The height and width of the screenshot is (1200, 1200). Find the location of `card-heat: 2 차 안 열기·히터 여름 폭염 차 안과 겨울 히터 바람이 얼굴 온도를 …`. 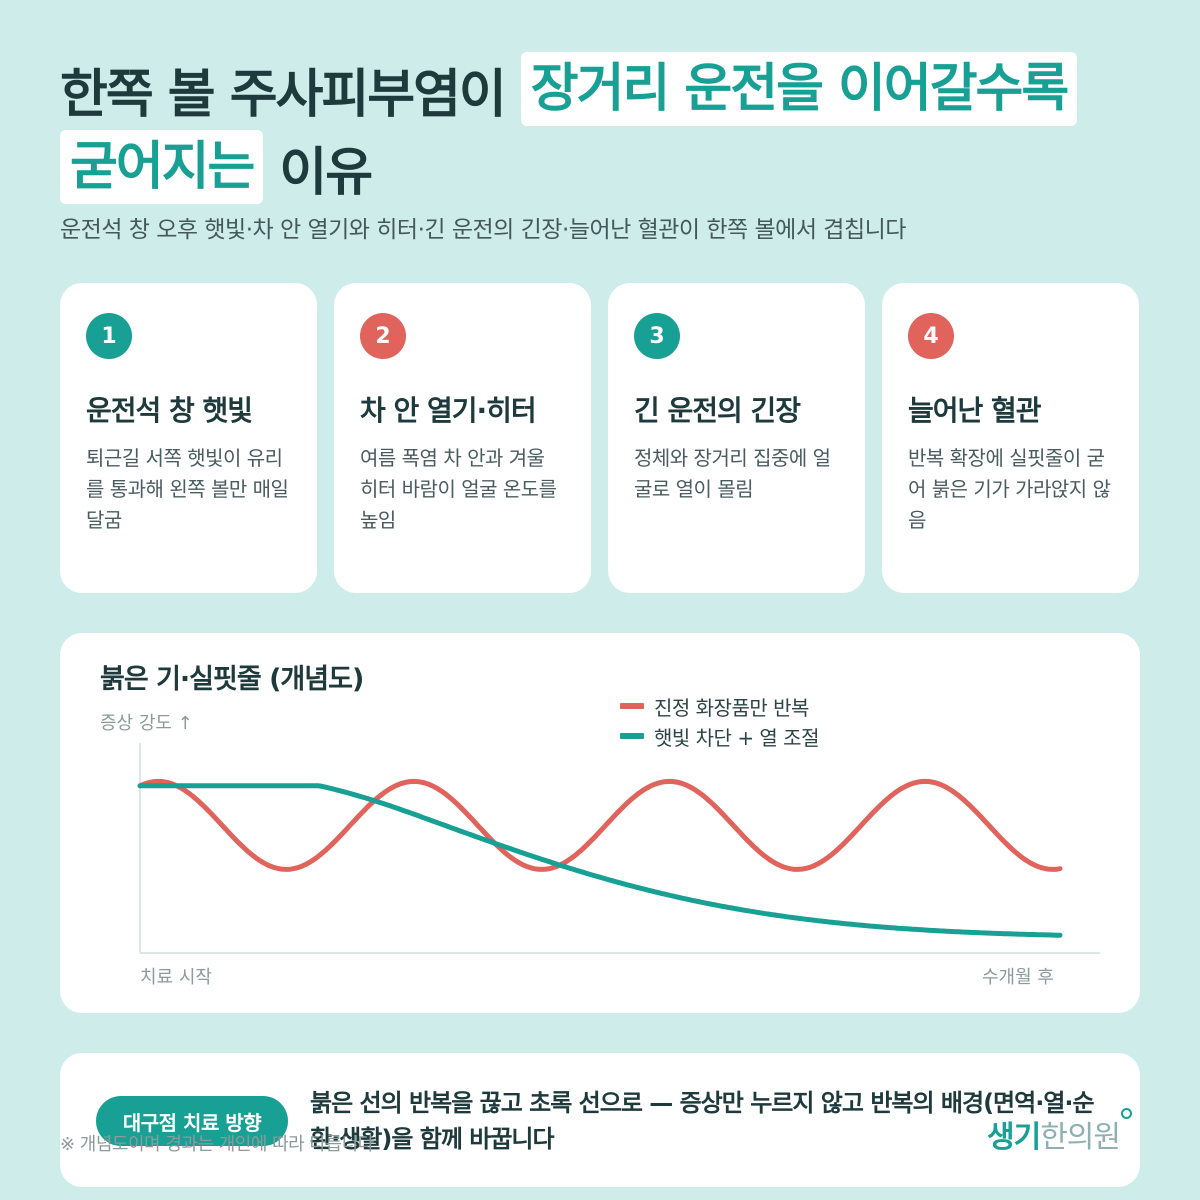

card-heat: 2 차 안 열기·히터 여름 폭염 차 안과 겨울 히터 바람이 얼굴 온도를 … is located at coordinates (462, 438).